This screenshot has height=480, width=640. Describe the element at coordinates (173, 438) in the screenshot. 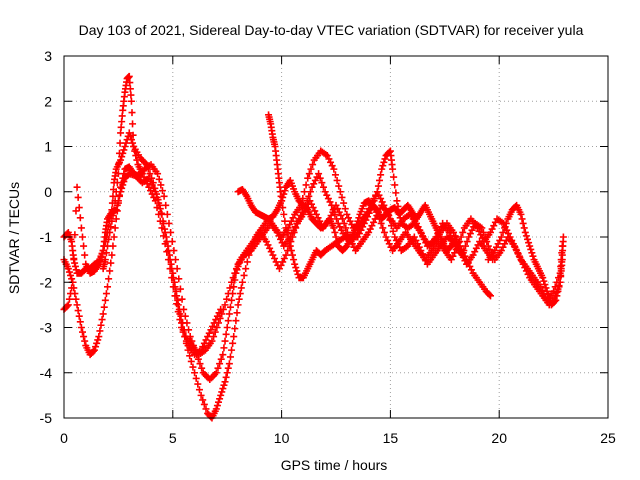

I see `x-tick-label: 5` at that location.